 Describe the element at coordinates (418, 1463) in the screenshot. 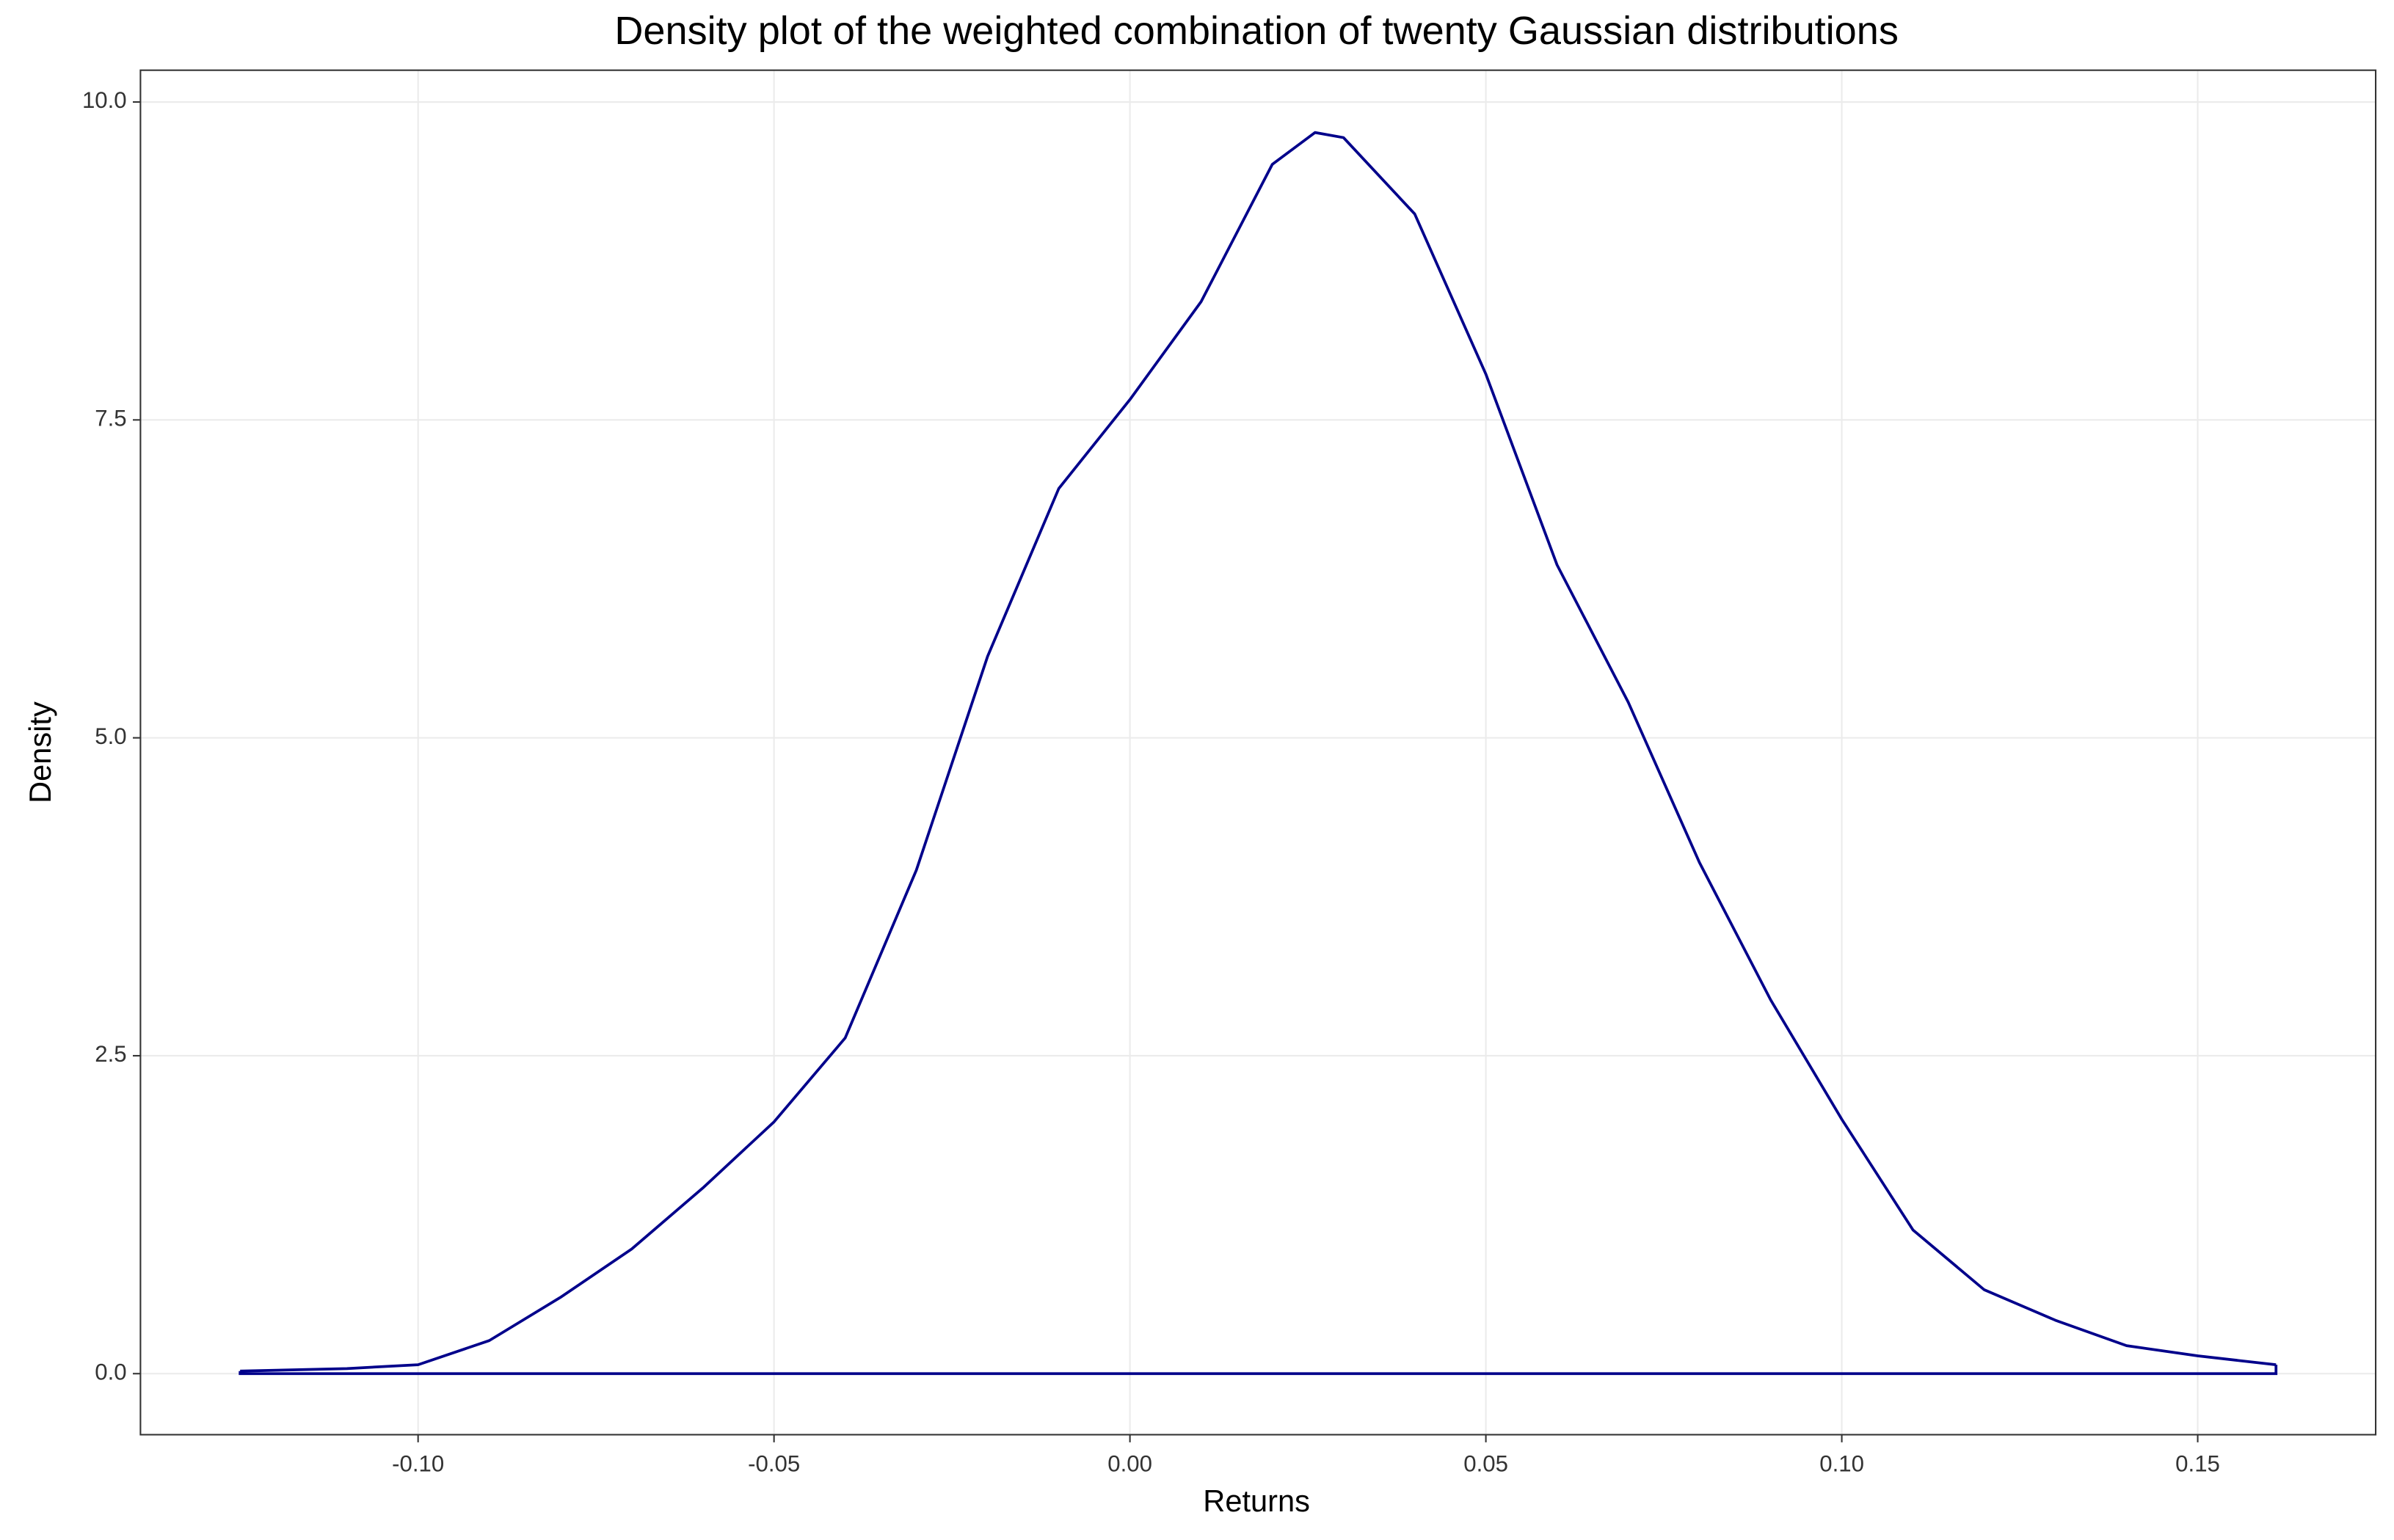

I see `x-tick-label: -0.10` at that location.